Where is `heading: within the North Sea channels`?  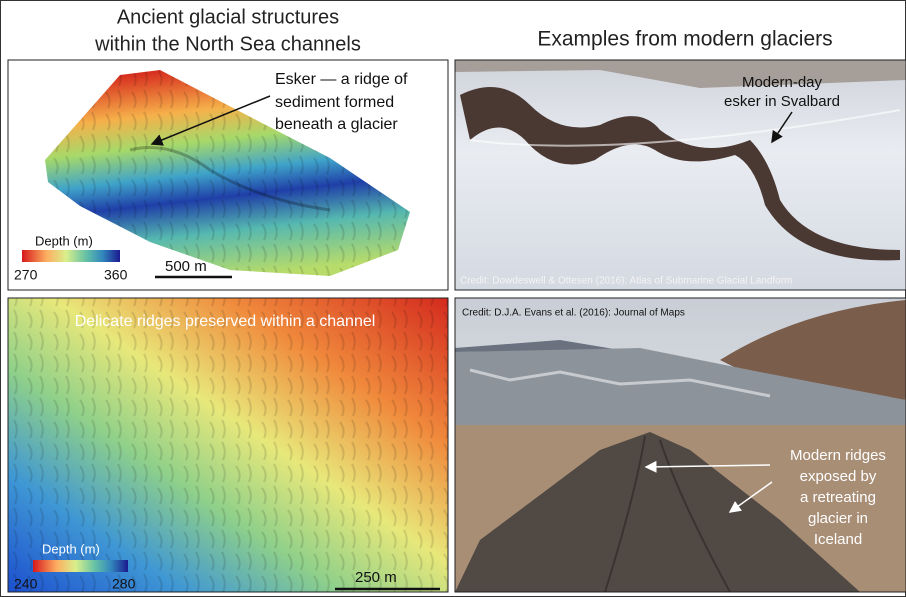 heading: within the North Sea channels is located at coordinates (227, 44).